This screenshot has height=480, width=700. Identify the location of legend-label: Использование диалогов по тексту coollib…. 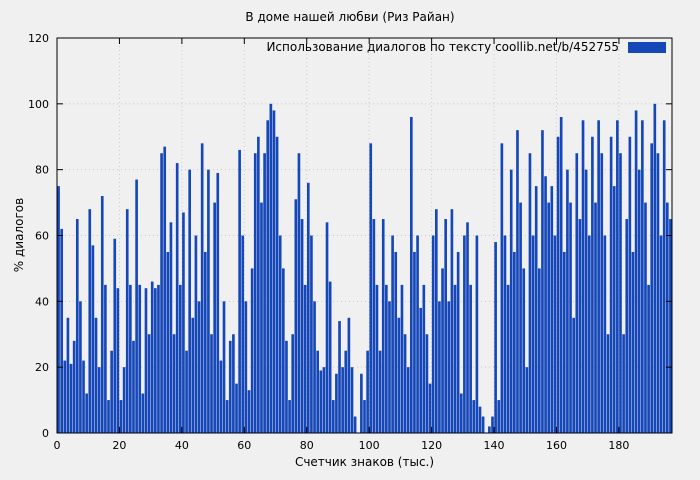
(442, 47).